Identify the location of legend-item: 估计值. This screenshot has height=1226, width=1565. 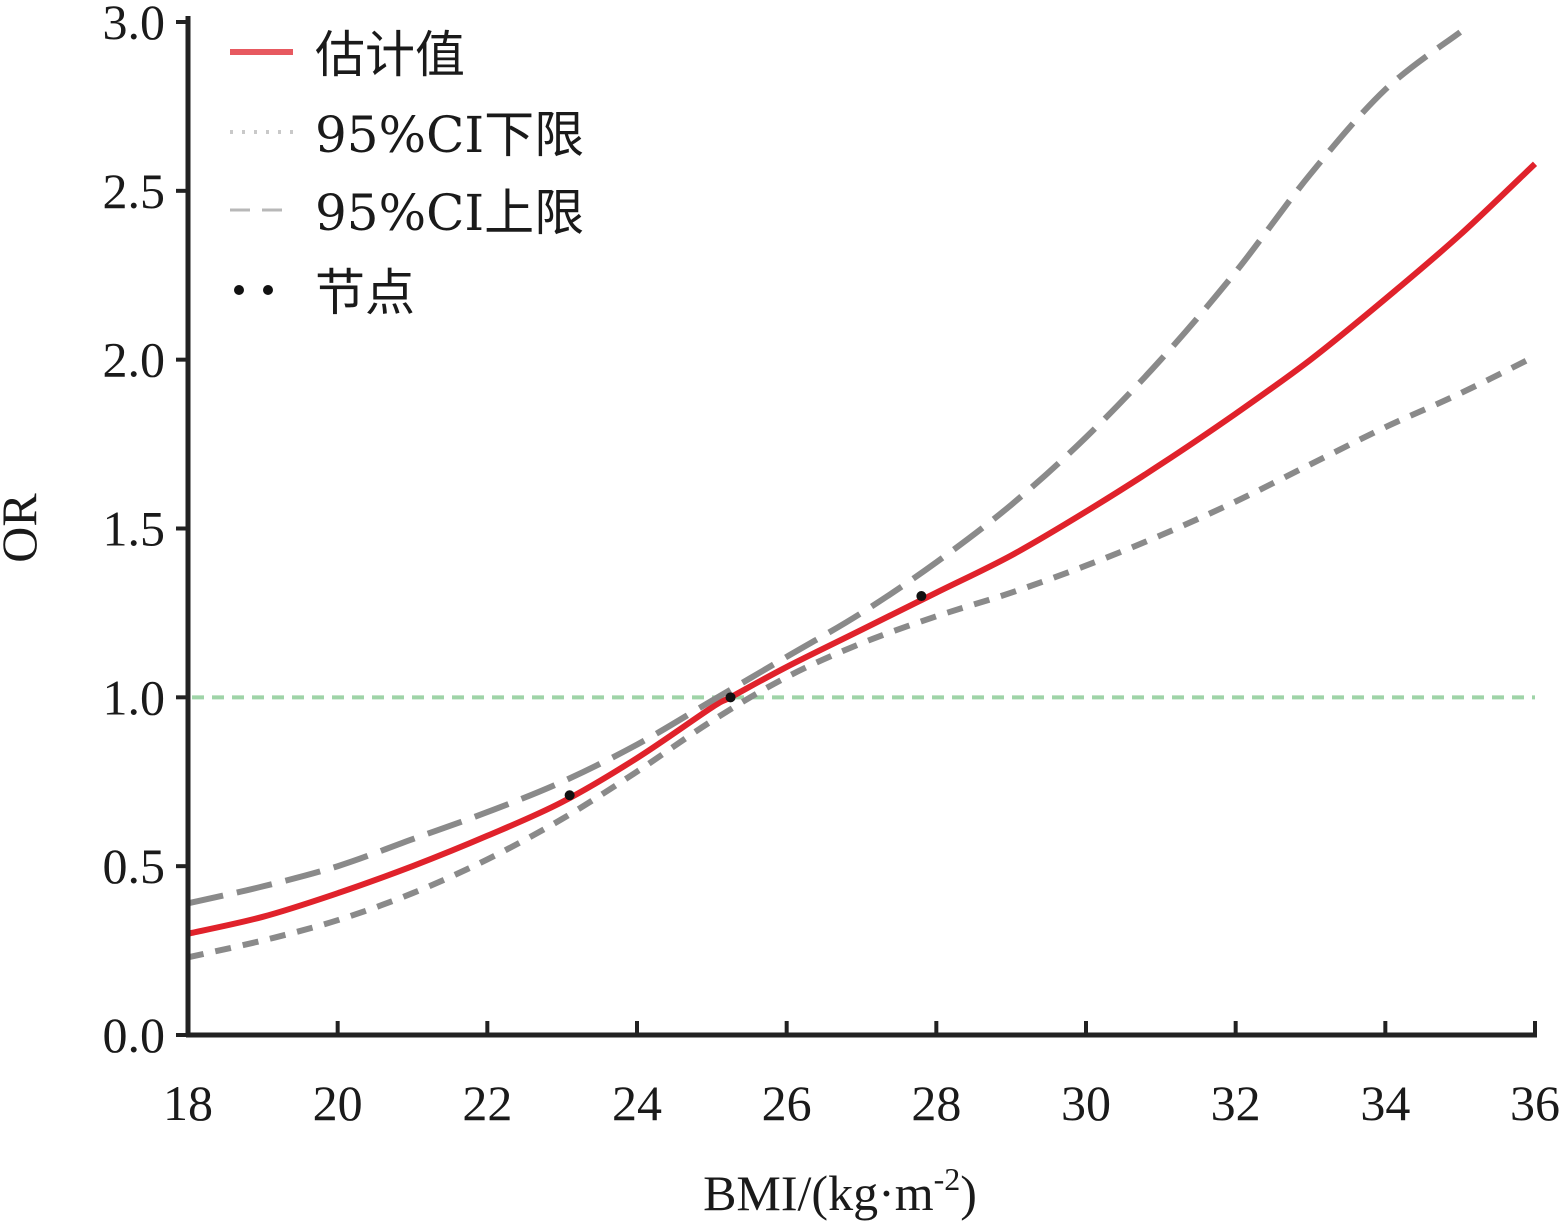
(347, 55).